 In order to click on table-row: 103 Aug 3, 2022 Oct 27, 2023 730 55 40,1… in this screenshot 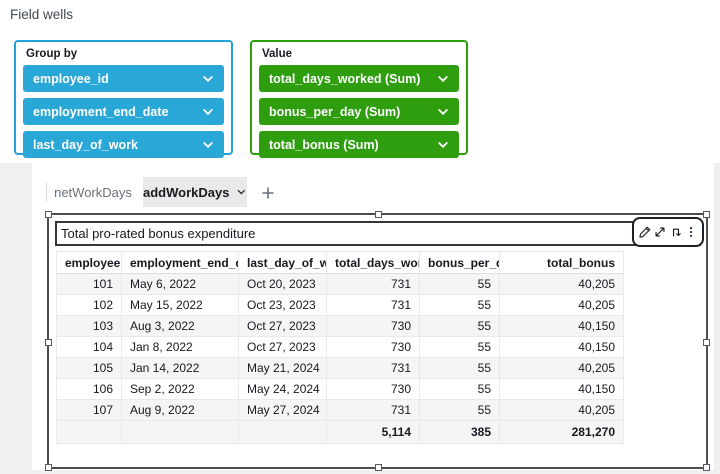, I will do `click(340, 326)`.